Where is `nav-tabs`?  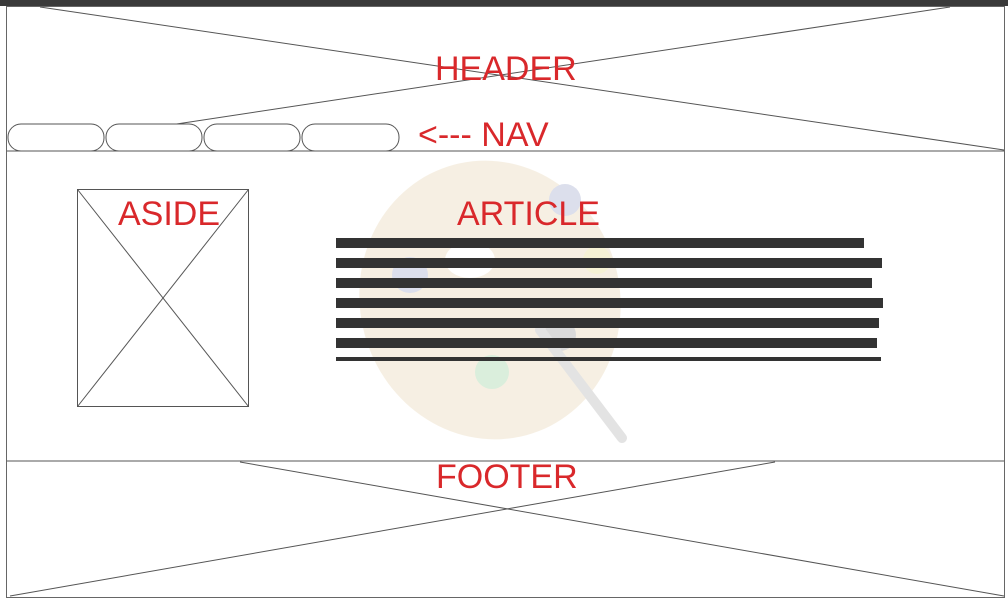
nav-tabs is located at coordinates (203, 137).